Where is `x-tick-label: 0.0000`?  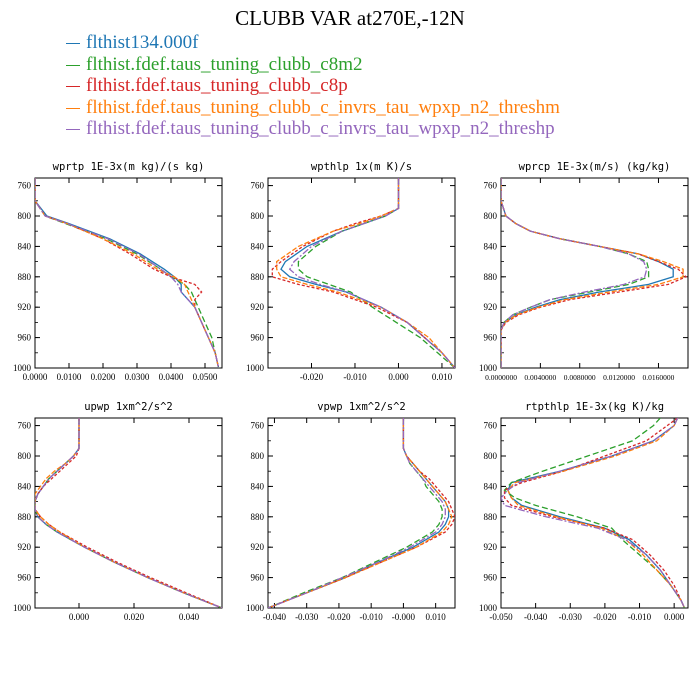 x-tick-label: 0.0000 is located at coordinates (35, 377).